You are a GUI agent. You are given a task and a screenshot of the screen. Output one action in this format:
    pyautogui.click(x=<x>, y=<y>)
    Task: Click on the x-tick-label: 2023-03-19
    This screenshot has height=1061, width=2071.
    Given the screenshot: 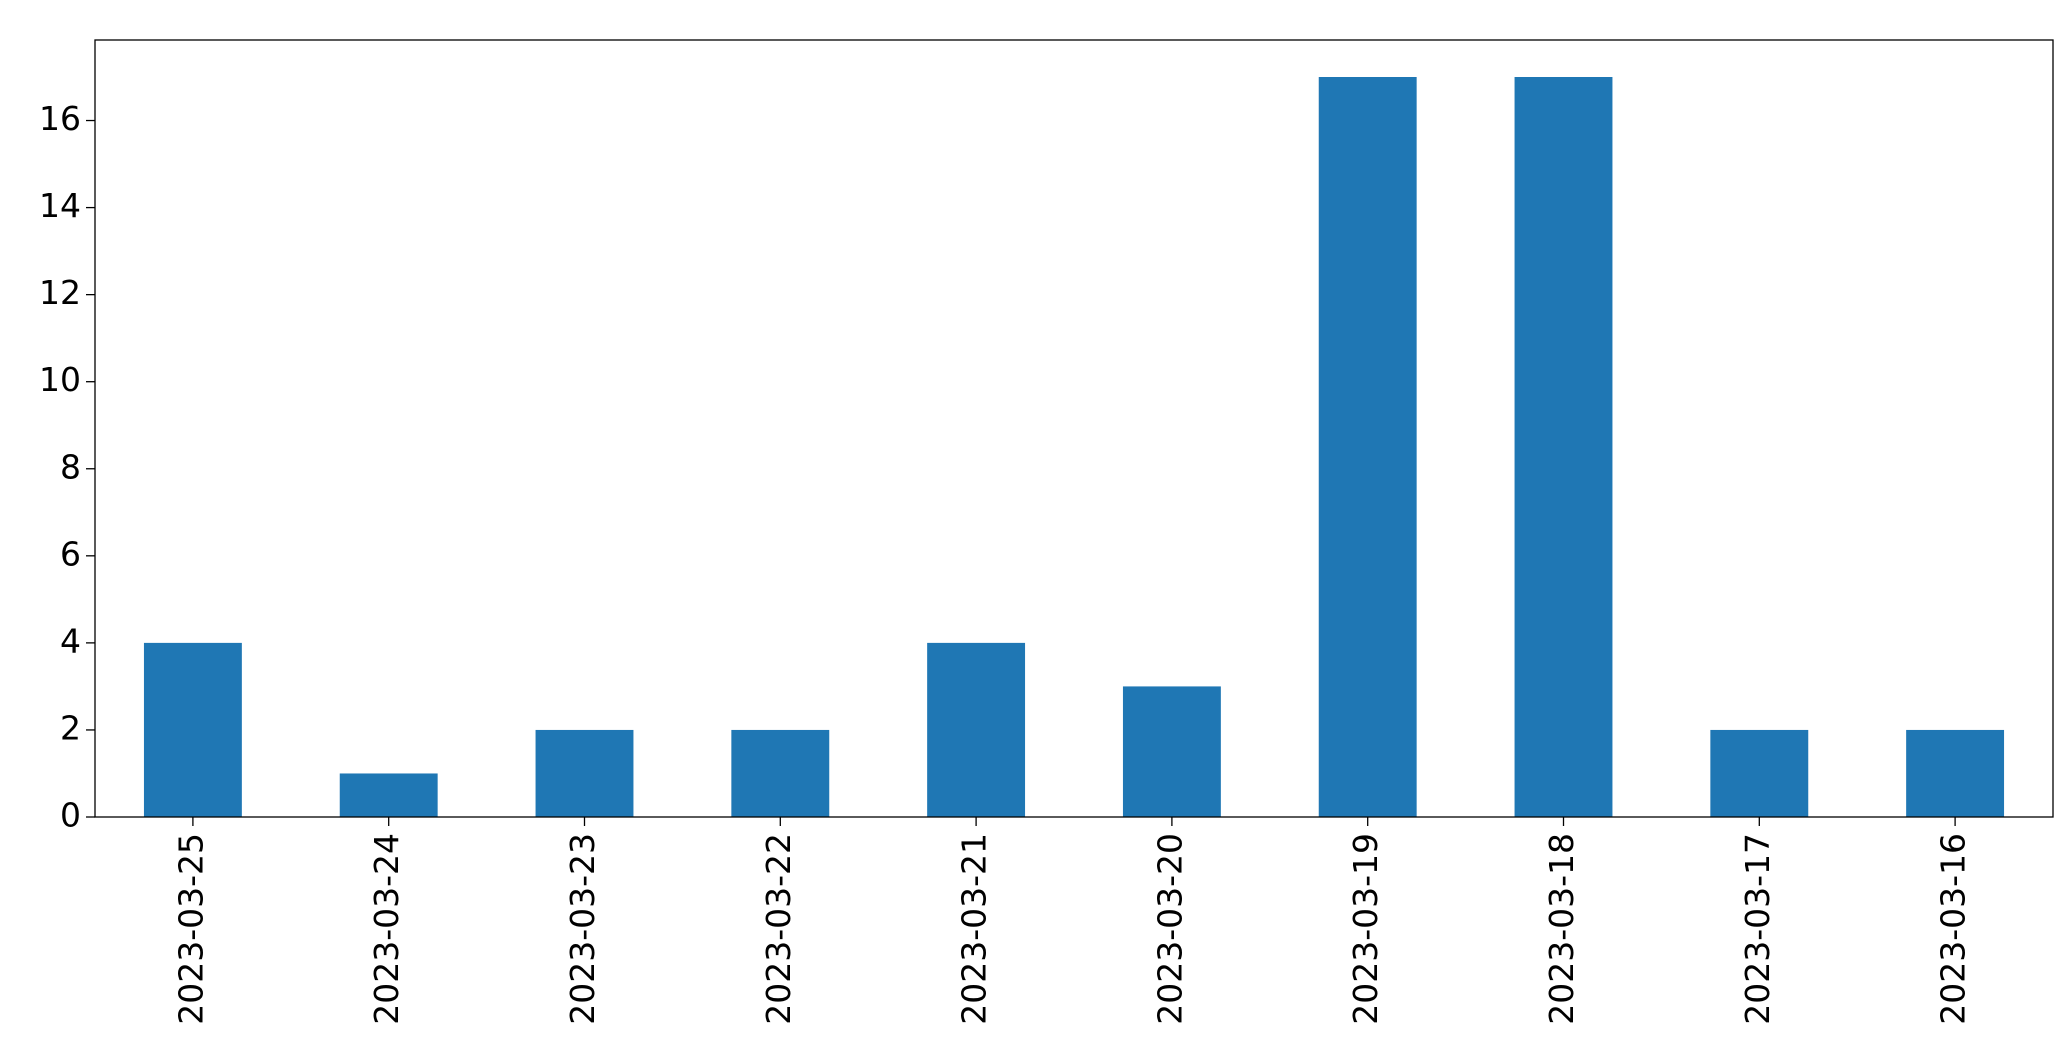 What is the action you would take?
    pyautogui.click(x=1365, y=929)
    